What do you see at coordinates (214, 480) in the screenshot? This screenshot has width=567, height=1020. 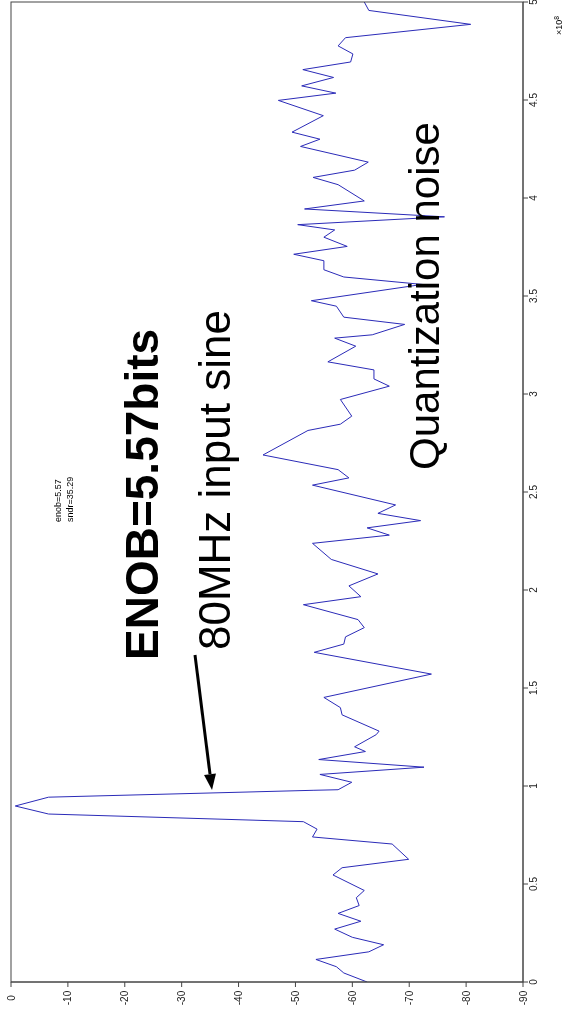 I see `annotation: 80MHz input sine` at bounding box center [214, 480].